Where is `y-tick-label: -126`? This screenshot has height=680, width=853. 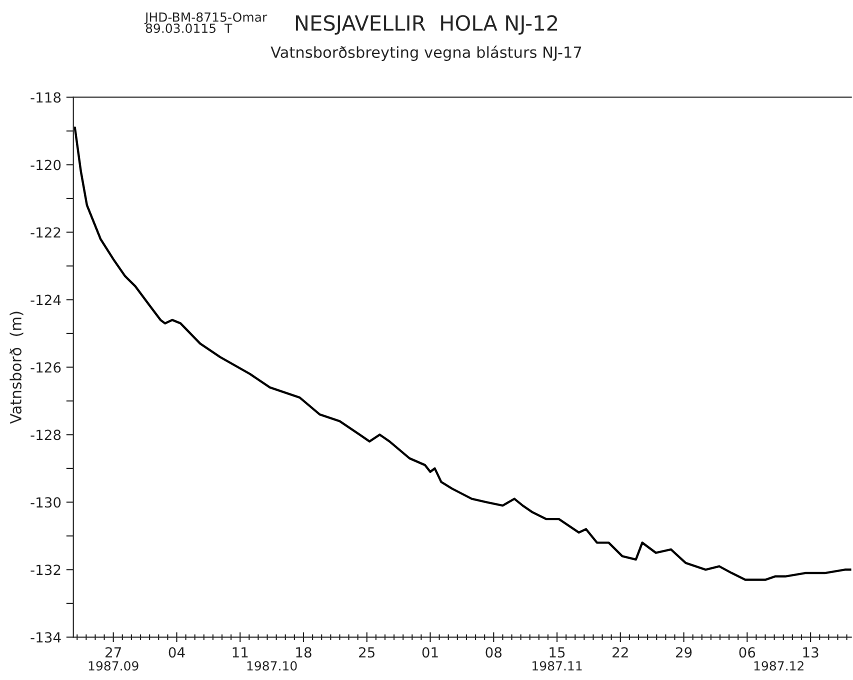 y-tick-label: -126 is located at coordinates (45, 367).